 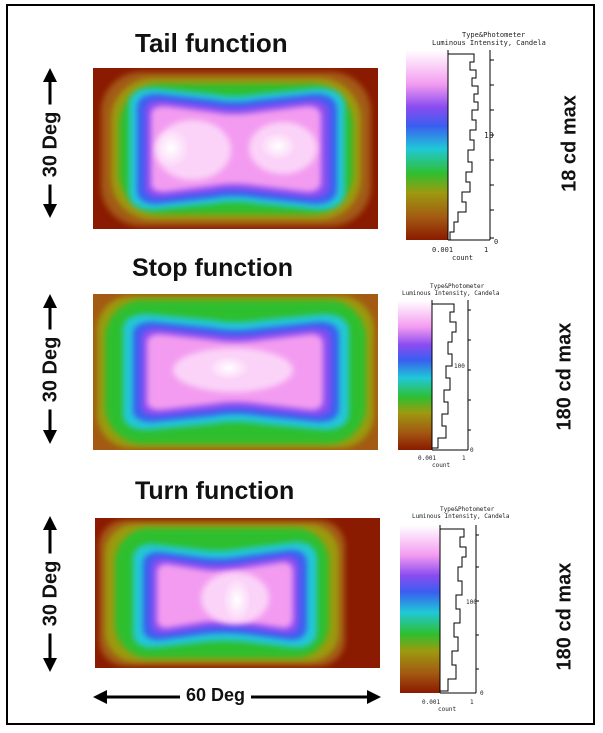 What do you see at coordinates (235, 148) in the screenshot?
I see `heatmap-tail` at bounding box center [235, 148].